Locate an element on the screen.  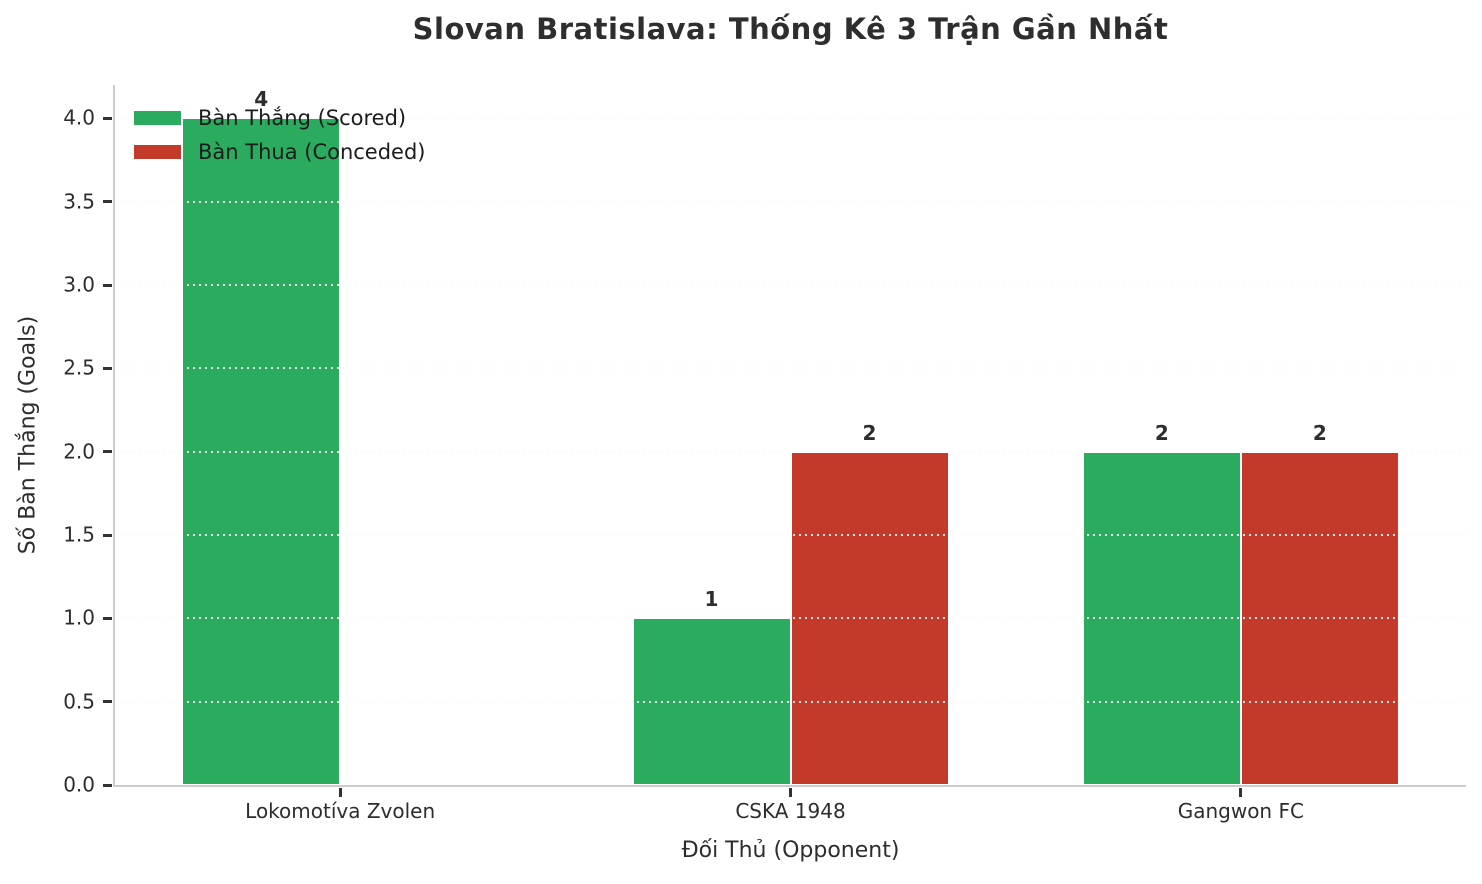
legend-item: Bàn Thắng (Scored) is located at coordinates (279, 118).